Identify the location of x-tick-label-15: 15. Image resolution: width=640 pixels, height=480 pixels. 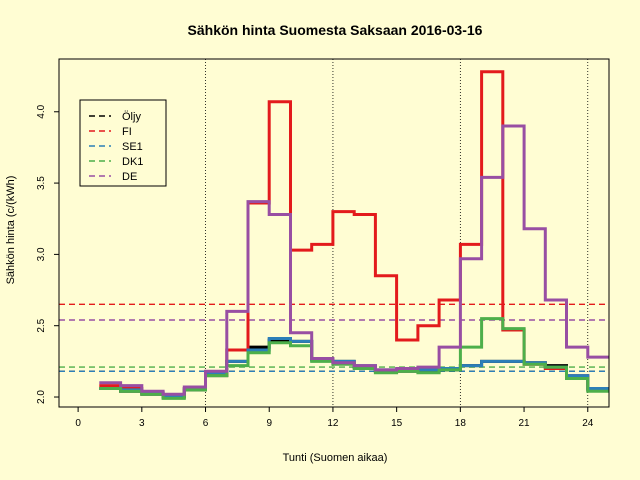
(397, 423).